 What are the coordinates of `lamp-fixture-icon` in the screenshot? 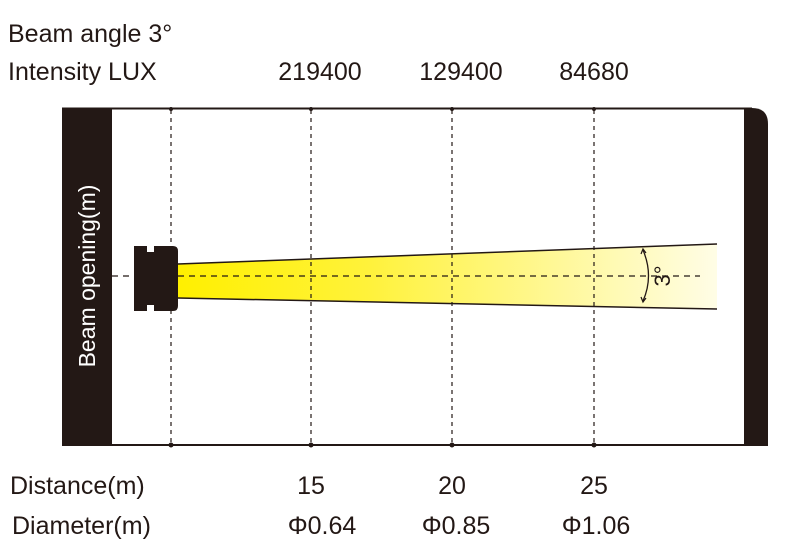 It's located at (156, 278).